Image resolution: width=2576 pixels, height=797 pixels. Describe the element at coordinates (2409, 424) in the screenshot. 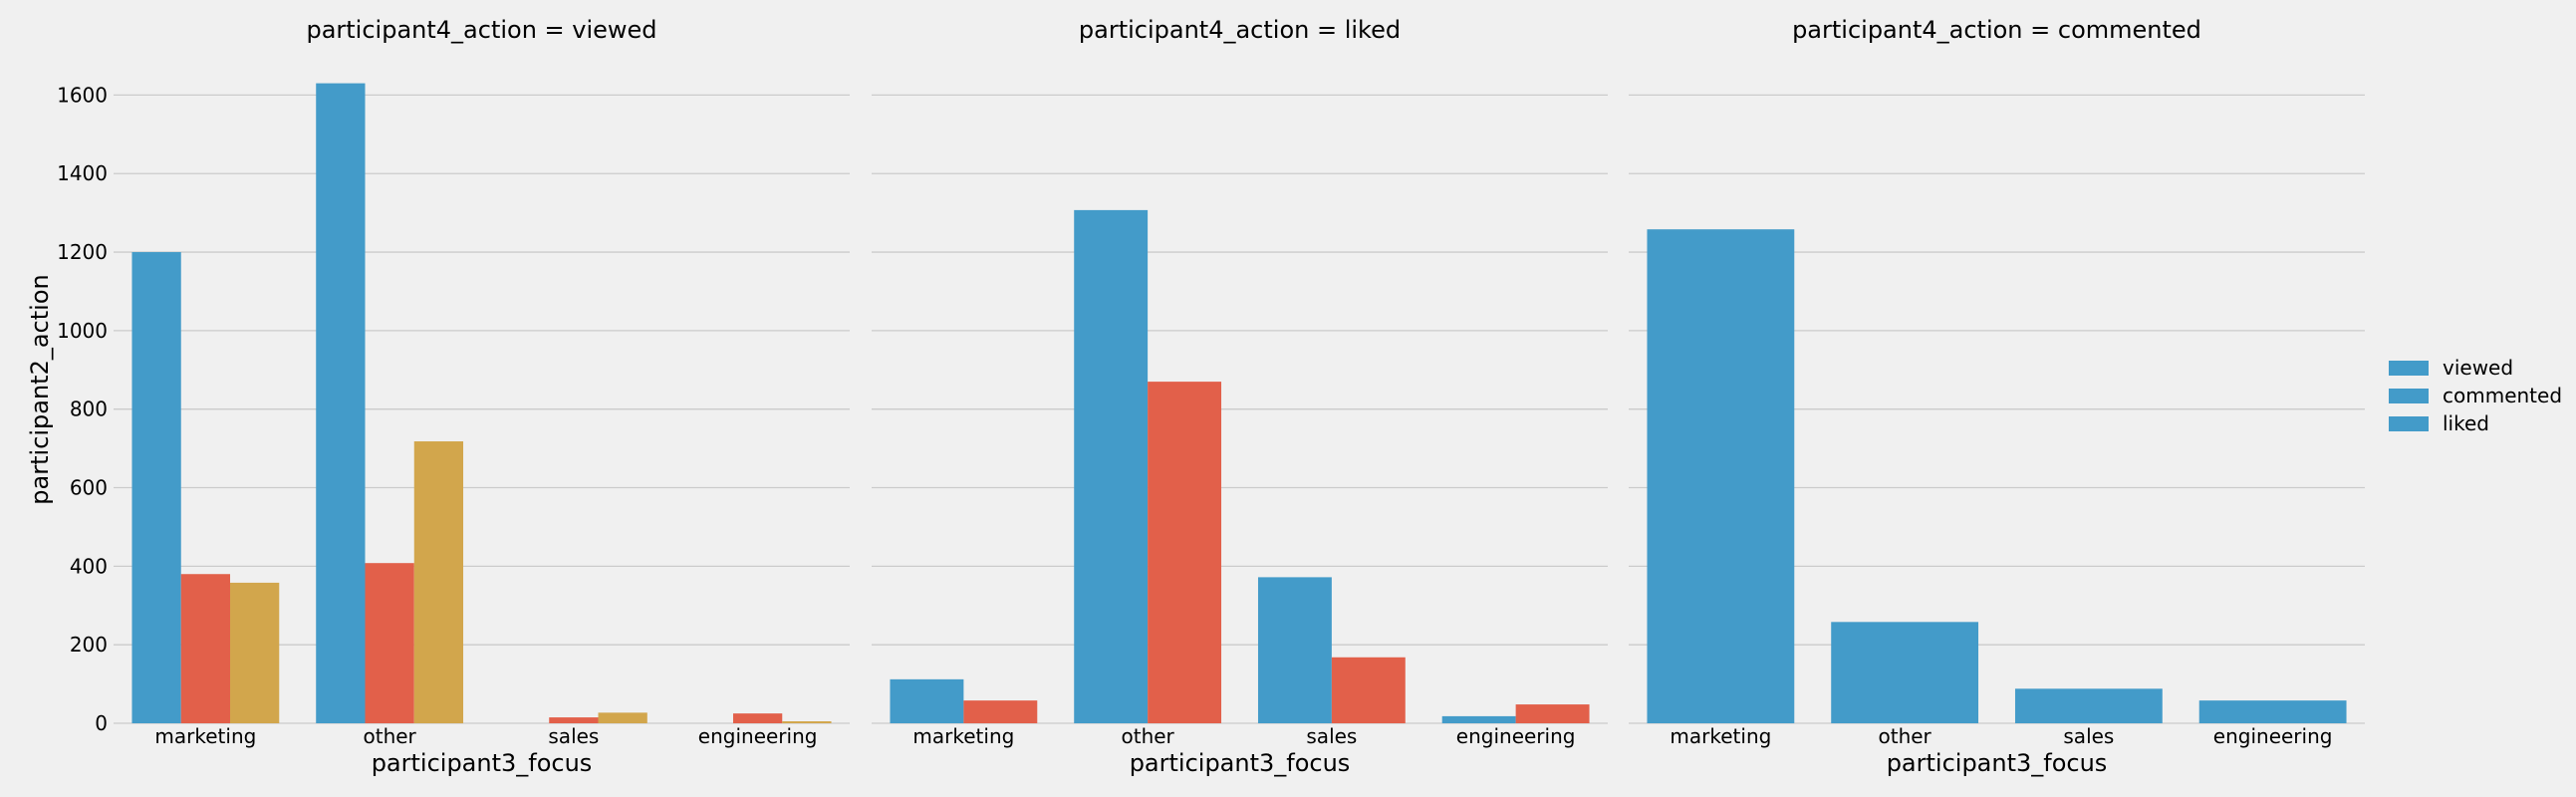

I see `legend-swatch-liked` at that location.